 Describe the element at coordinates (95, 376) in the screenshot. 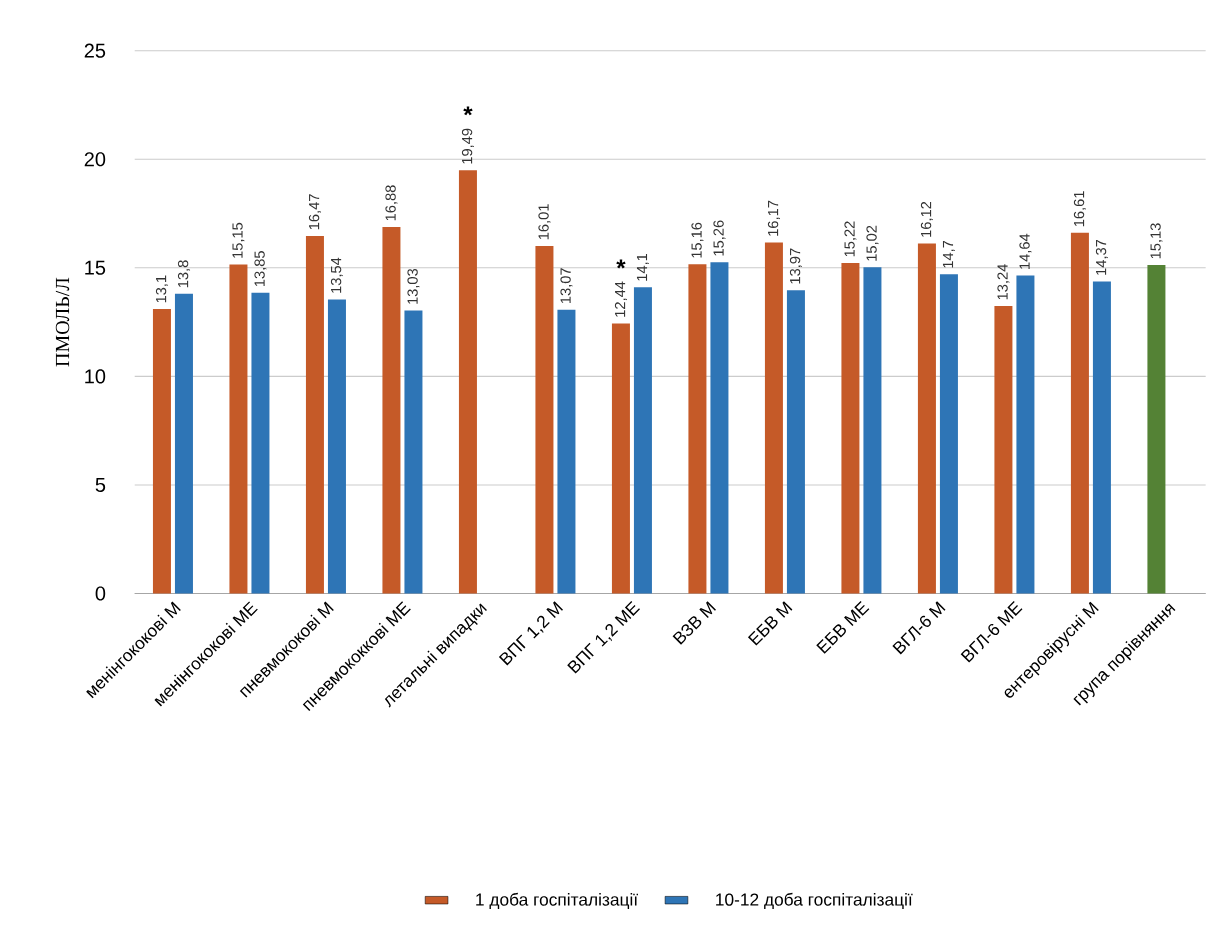

I see `y-tick-label: 10` at that location.